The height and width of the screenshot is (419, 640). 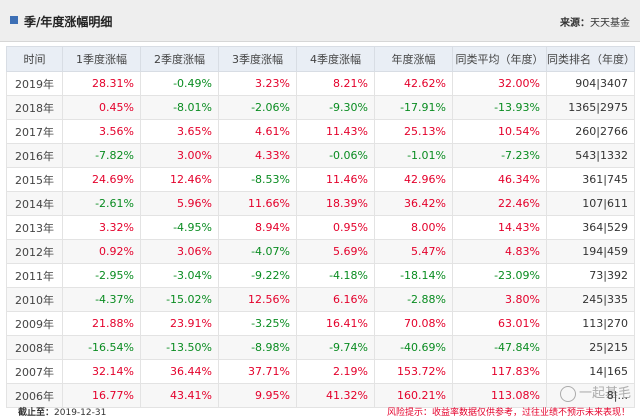 I want to click on return-cell: -9.22%, so click(x=257, y=275).